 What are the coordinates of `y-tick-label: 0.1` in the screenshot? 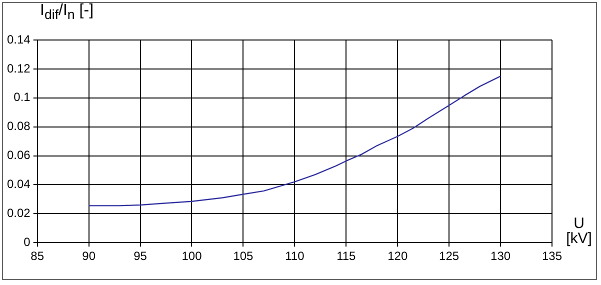 It's located at (22, 97).